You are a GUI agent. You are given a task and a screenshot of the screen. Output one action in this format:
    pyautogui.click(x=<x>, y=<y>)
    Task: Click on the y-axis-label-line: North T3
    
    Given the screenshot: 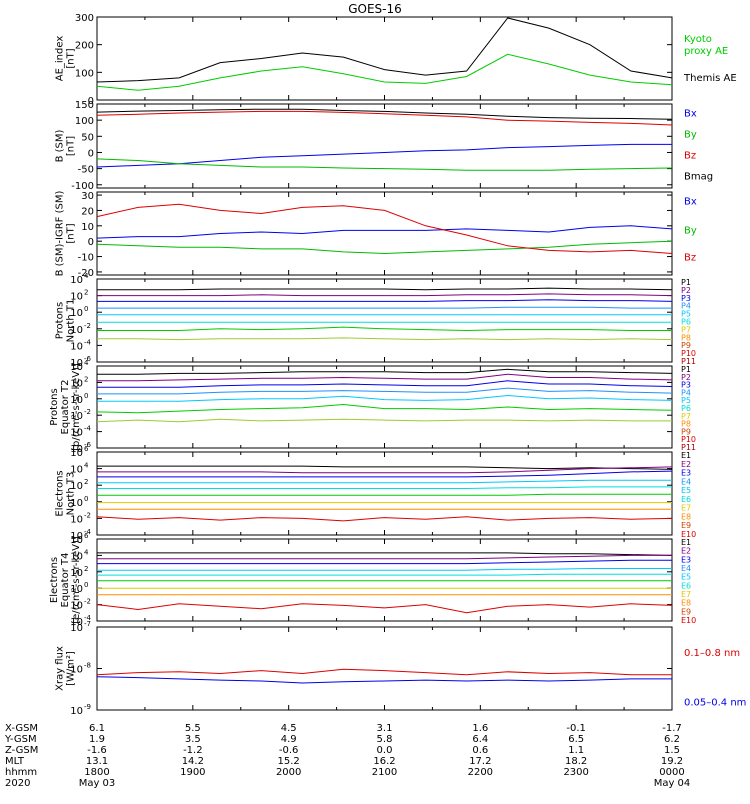 What is the action you would take?
    pyautogui.click(x=71, y=494)
    